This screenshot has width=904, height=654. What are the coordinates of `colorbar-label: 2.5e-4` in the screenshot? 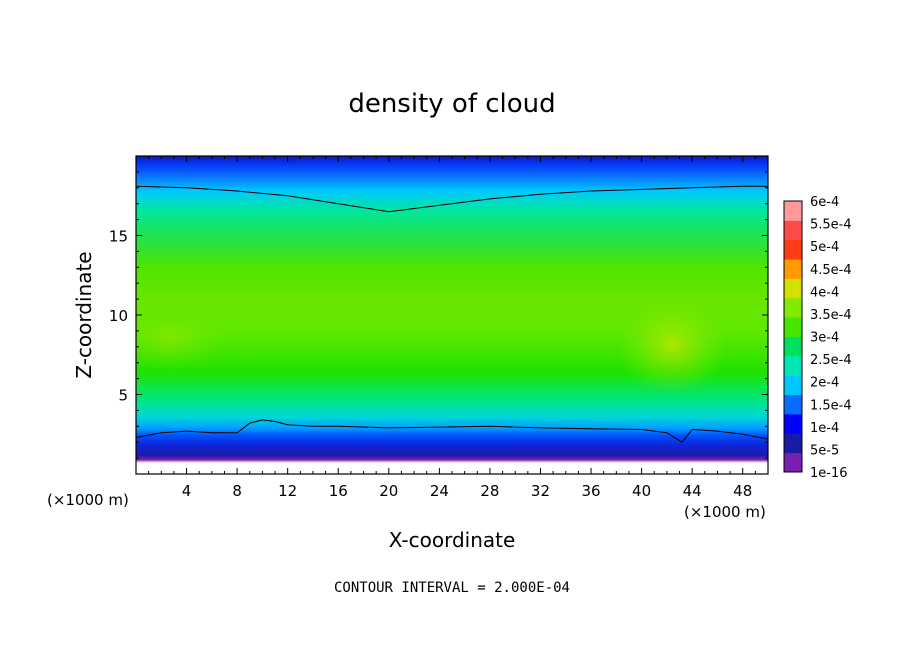 It's located at (831, 360).